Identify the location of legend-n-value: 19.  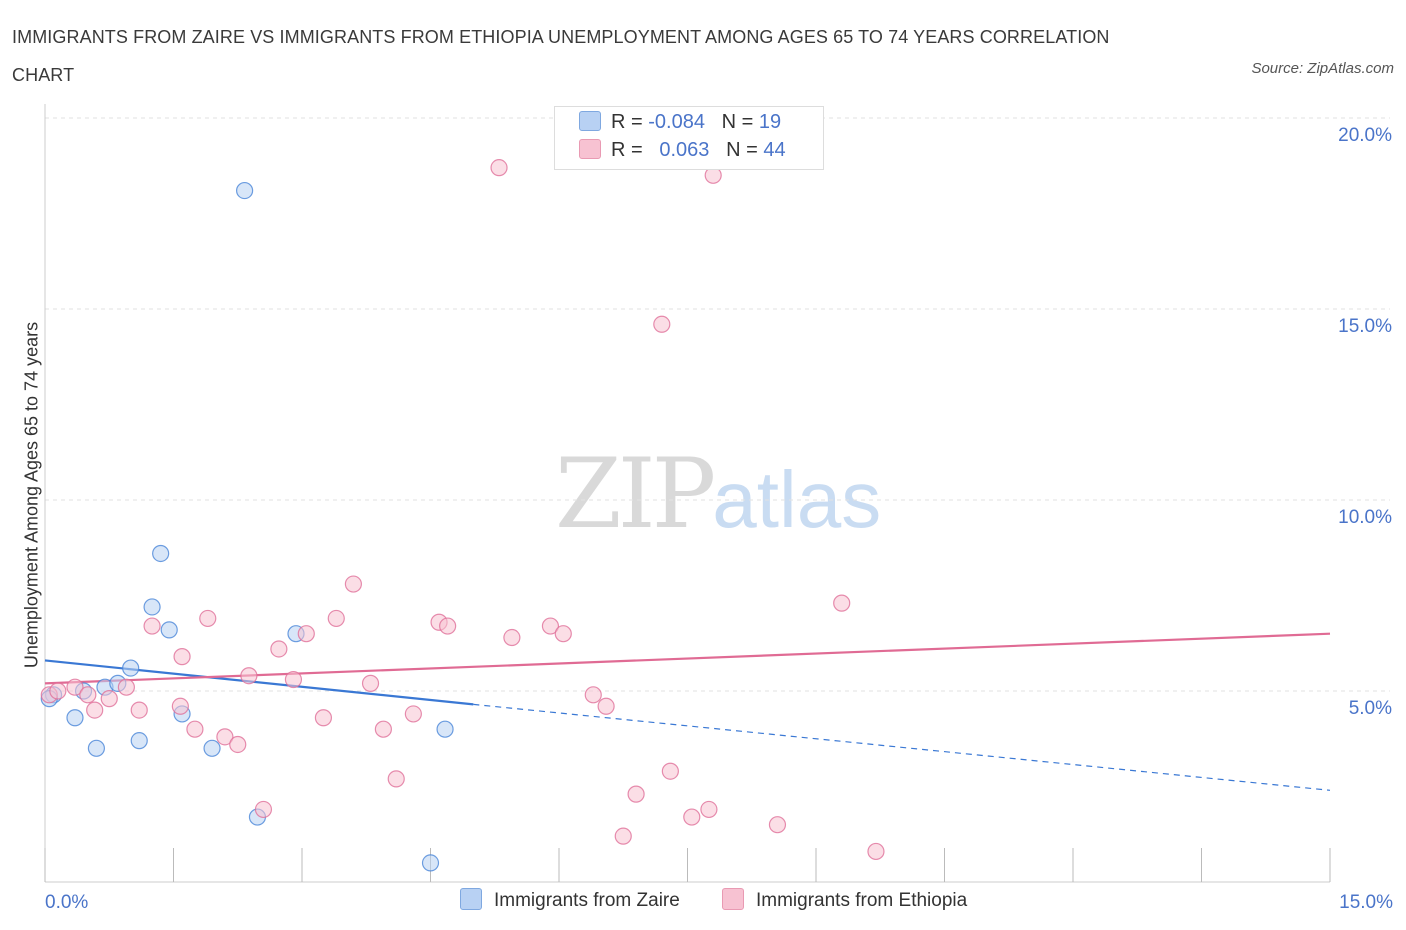
(770, 122).